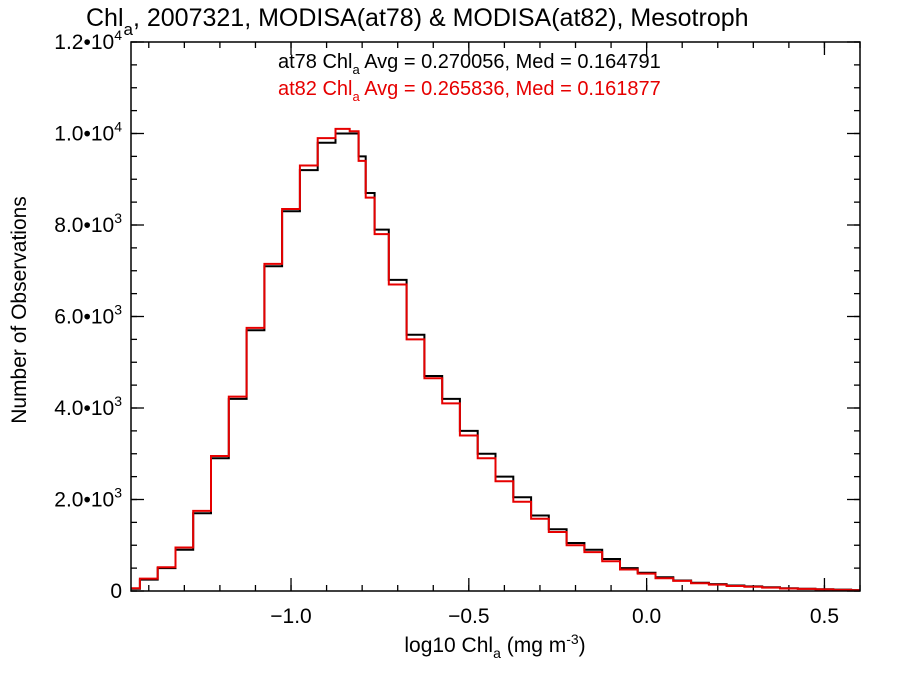 This screenshot has height=675, width=900. Describe the element at coordinates (468, 616) in the screenshot. I see `x-tick-label: −0.5` at that location.